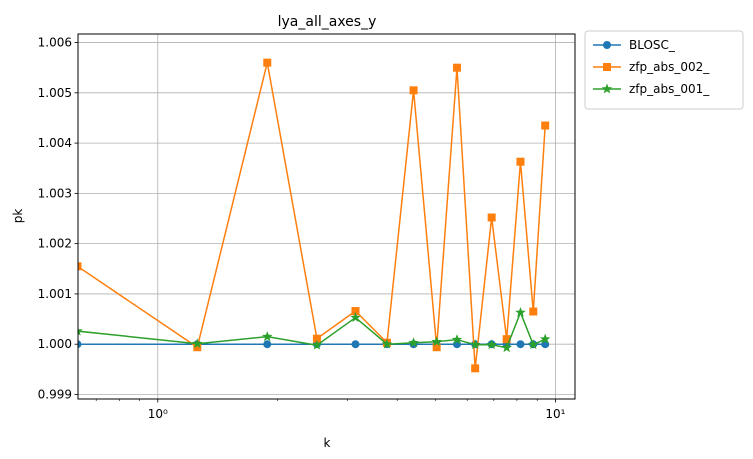 The width and height of the screenshot is (753, 459). I want to click on legend: BLOSC_ zfp_abs_002_ zfp_abs_001_, so click(664, 70).